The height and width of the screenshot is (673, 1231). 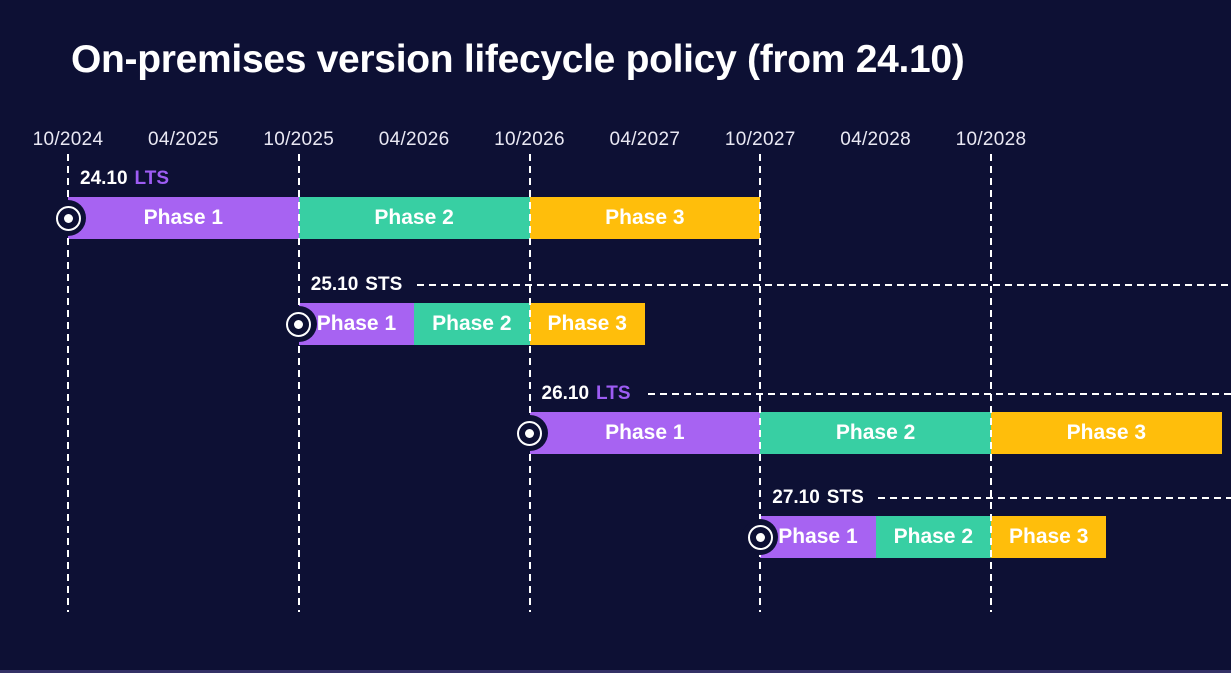 I want to click on axis-tick-label: 10/2028, so click(x=991, y=139).